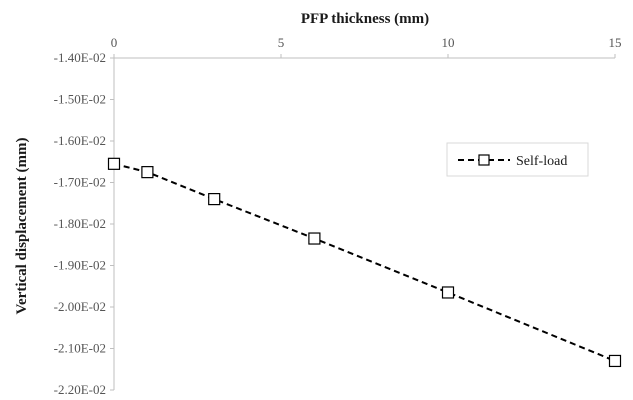  Describe the element at coordinates (541, 161) in the screenshot. I see `legend-label: Self-load` at that location.